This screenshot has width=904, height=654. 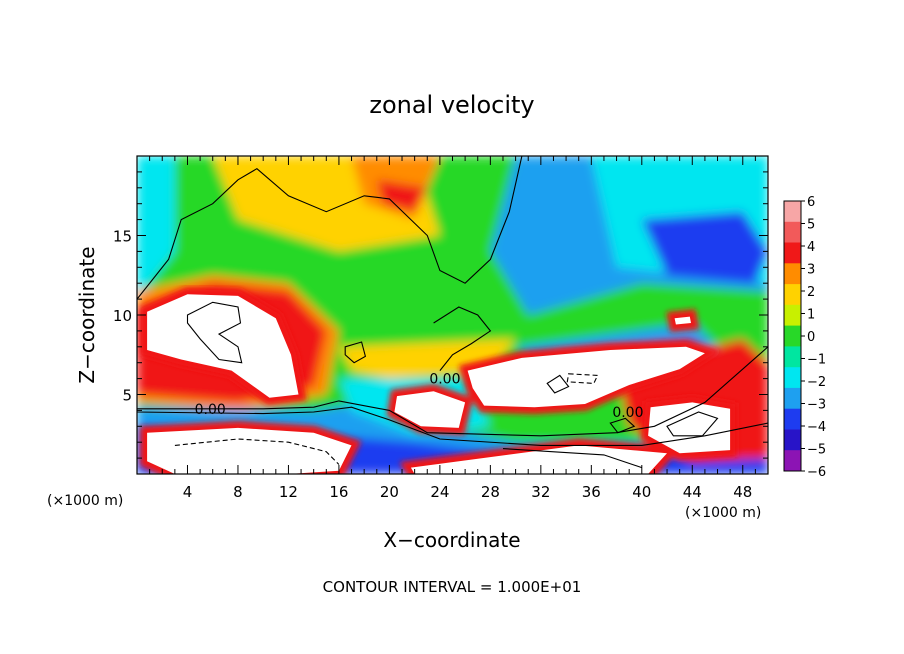 I want to click on x-tick-label-44: 44, so click(x=692, y=492).